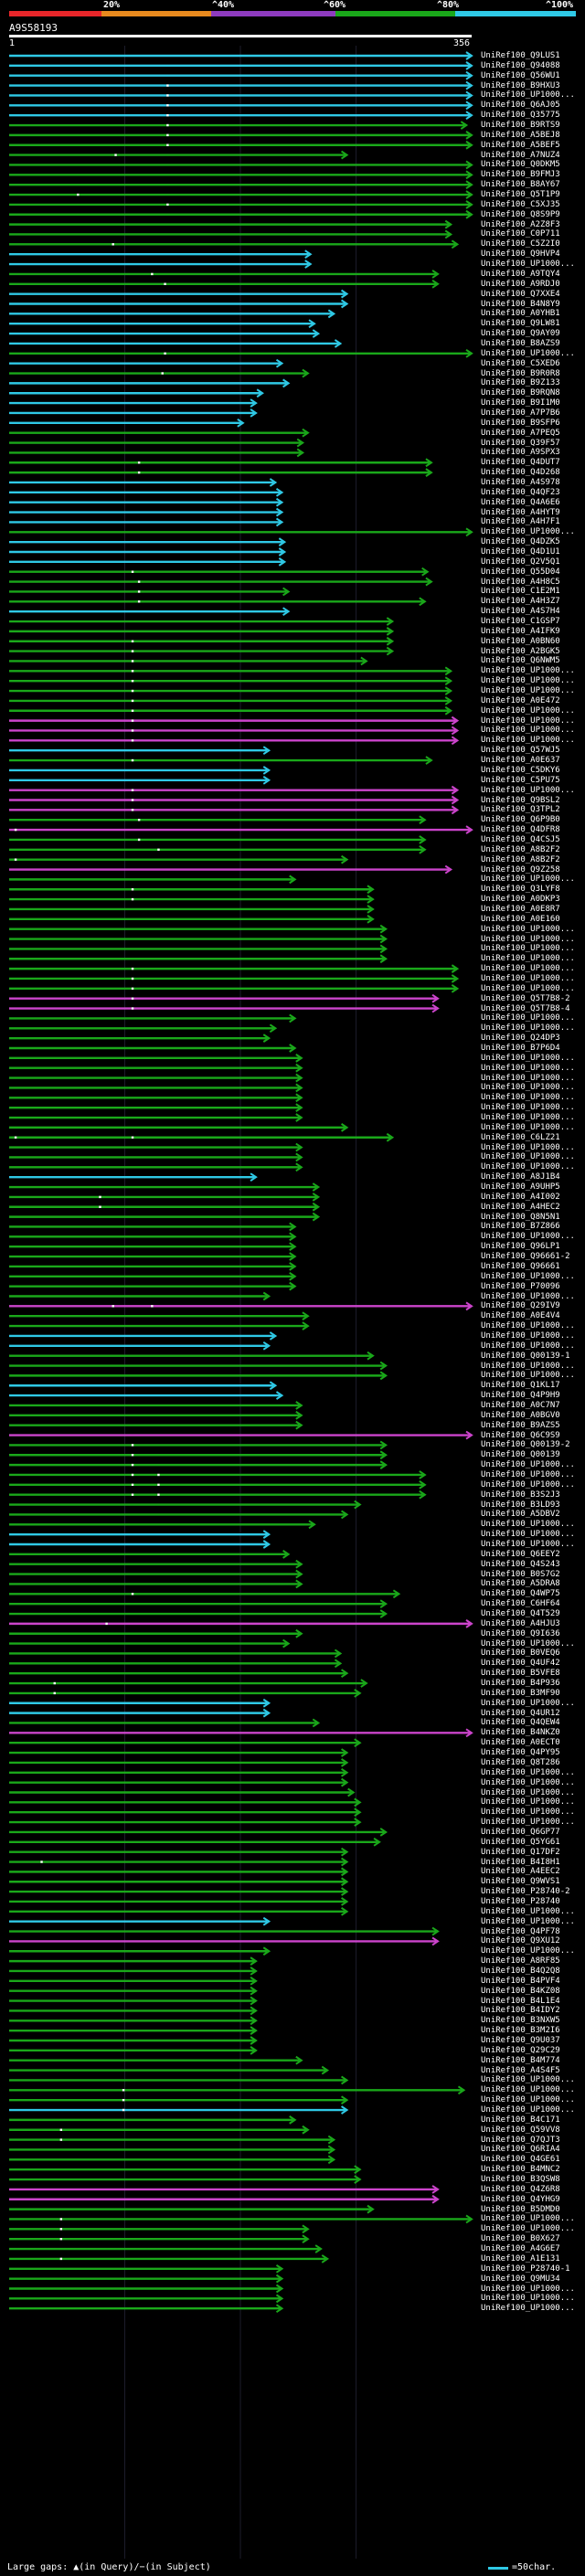 The height and width of the screenshot is (2576, 585). Describe the element at coordinates (520, 2170) in the screenshot. I see `hit-label: UniRef100_B4MNC2` at that location.